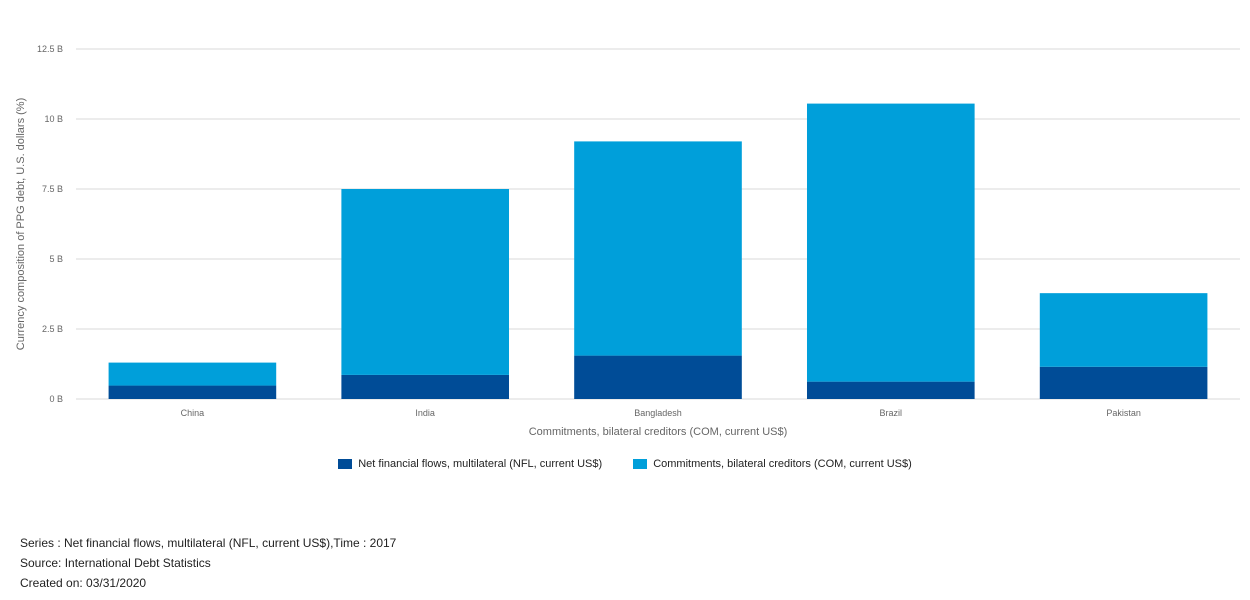 The height and width of the screenshot is (600, 1250). I want to click on footer-source: Source: International Debt Statistics, so click(115, 563).